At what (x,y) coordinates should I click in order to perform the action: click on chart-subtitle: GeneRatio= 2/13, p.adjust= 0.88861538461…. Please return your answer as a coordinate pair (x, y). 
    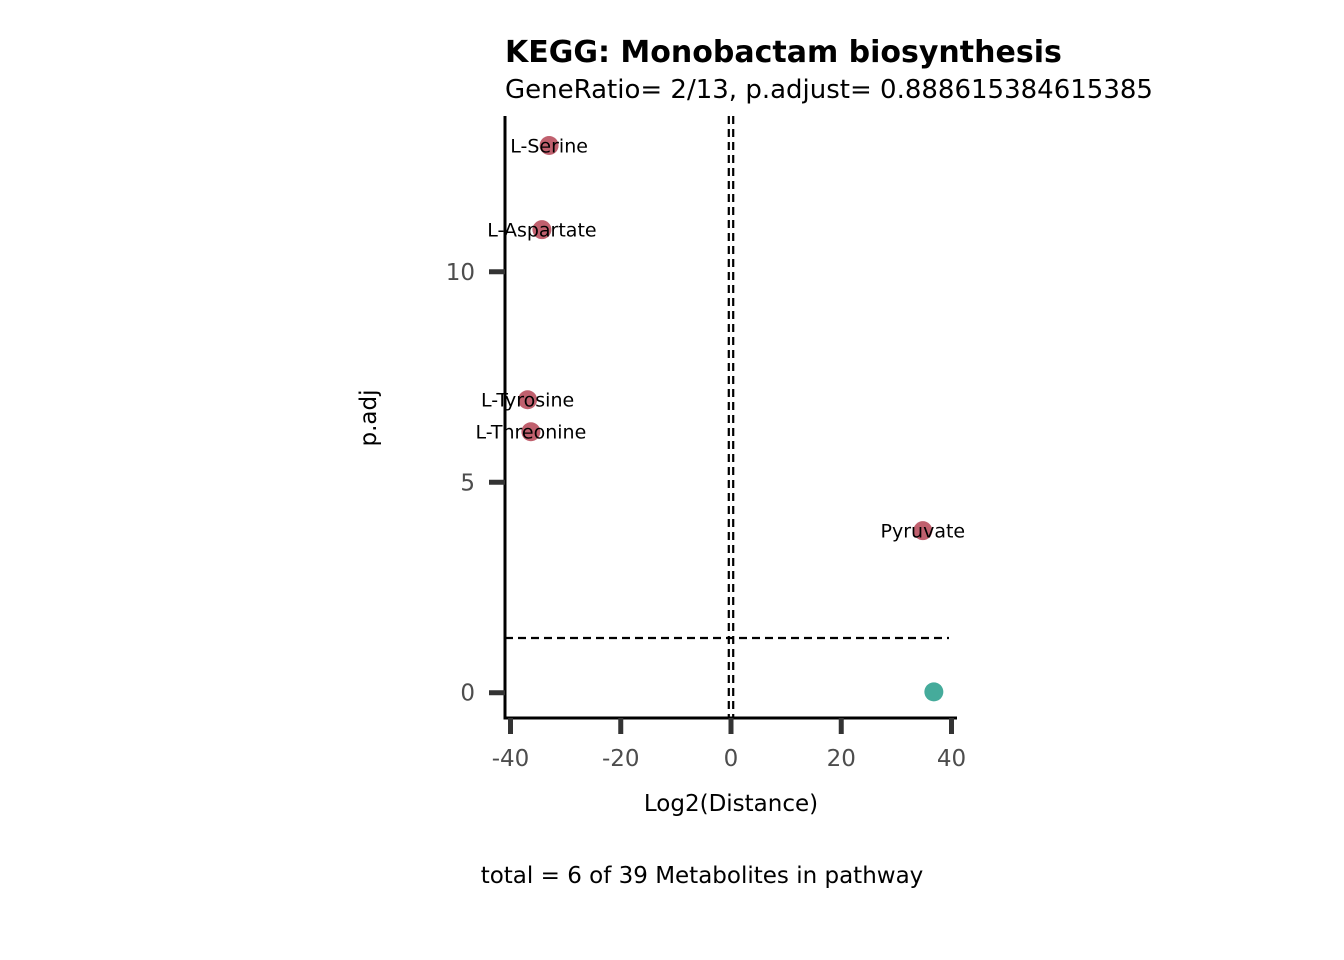
    Looking at the image, I should click on (829, 90).